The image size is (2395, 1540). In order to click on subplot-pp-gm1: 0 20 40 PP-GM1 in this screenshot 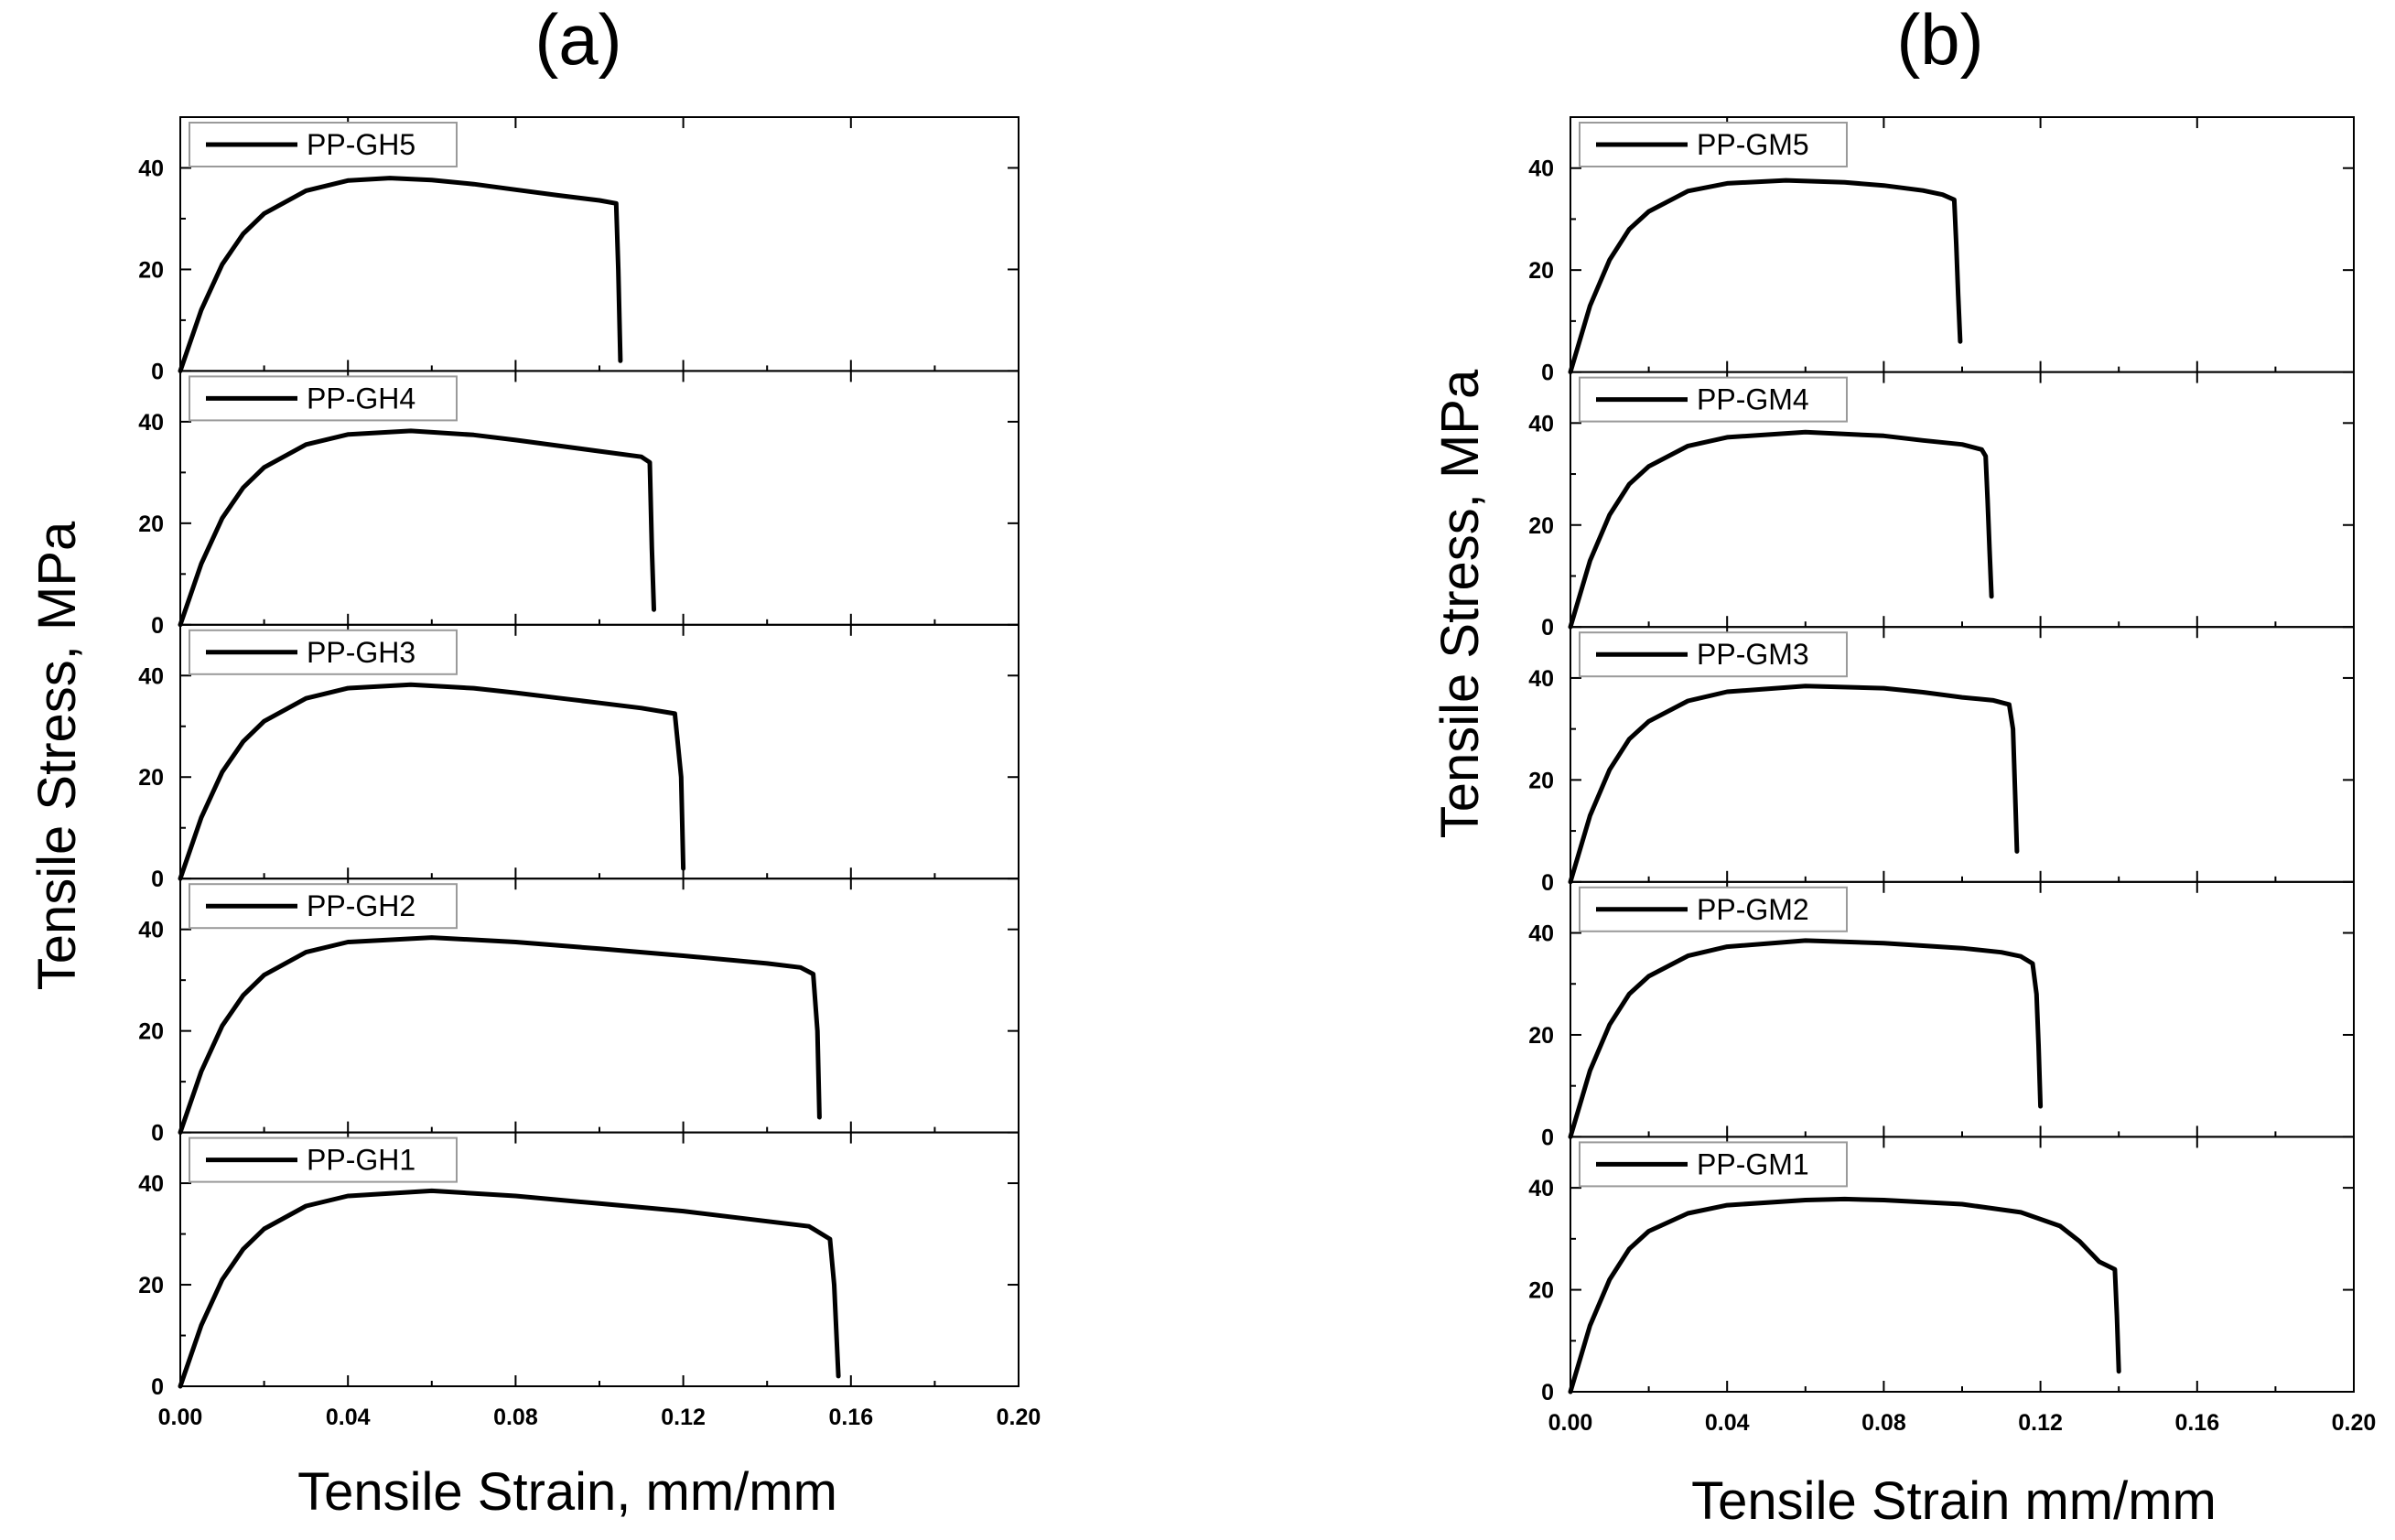, I will do `click(1941, 1270)`.